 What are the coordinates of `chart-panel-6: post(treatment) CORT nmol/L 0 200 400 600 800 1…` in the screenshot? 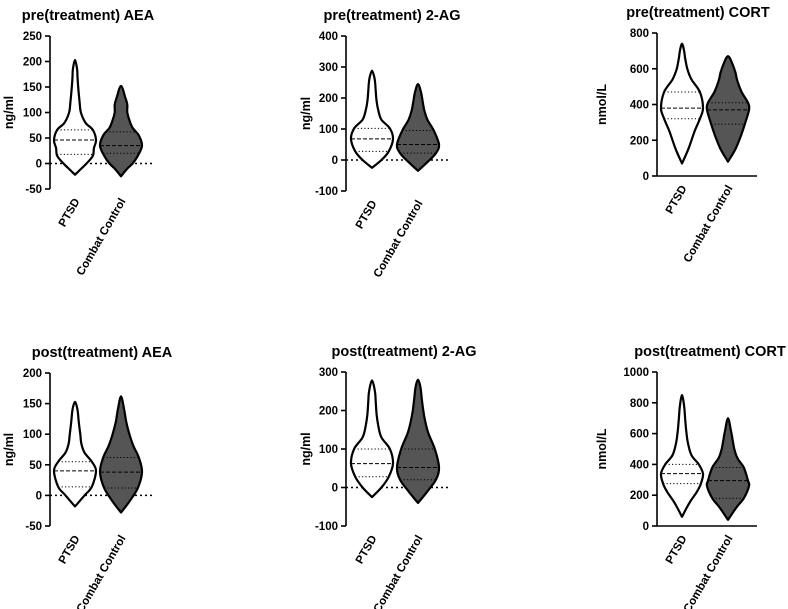 It's located at (690, 476).